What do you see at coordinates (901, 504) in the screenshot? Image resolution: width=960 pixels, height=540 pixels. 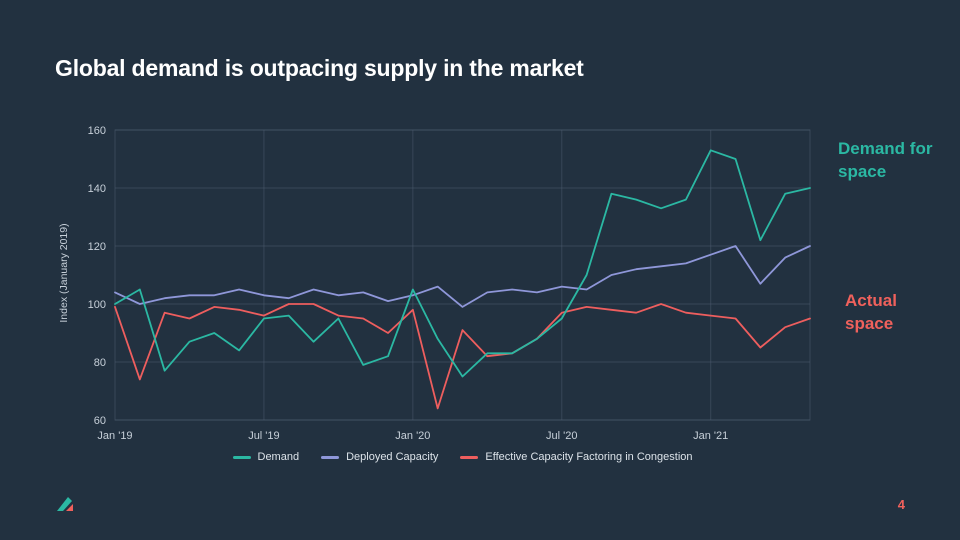 I see `page-number: 4` at bounding box center [901, 504].